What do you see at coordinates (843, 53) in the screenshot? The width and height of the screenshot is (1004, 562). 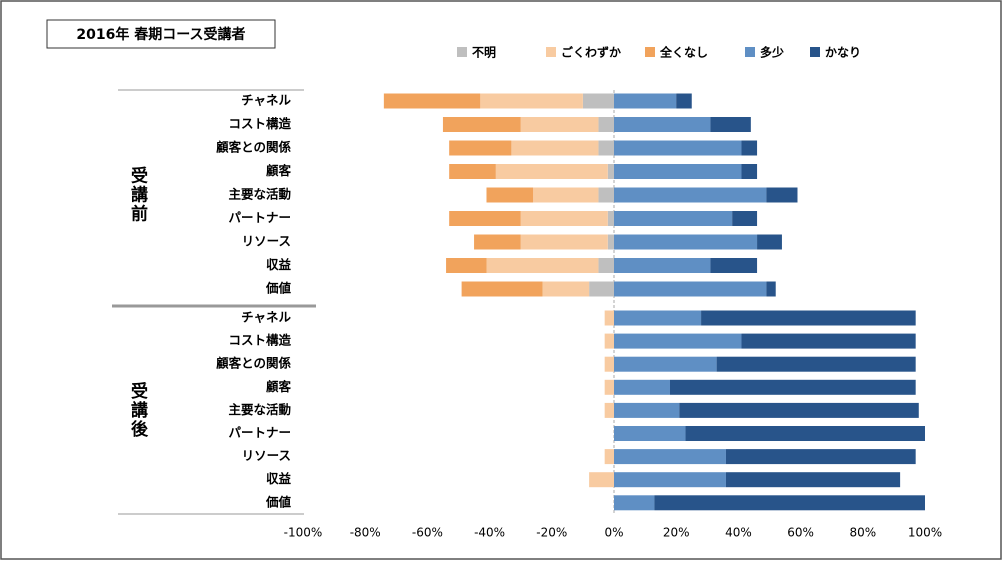 I see `legend-label: かなり` at bounding box center [843, 53].